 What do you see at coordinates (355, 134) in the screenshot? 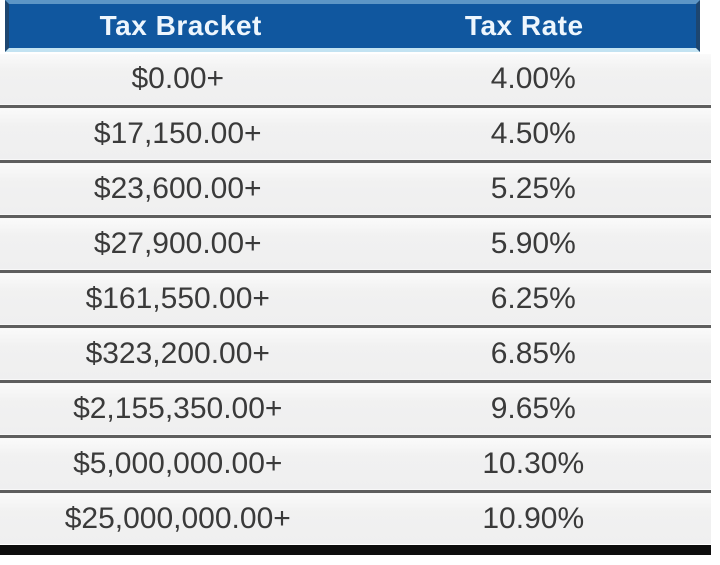
I see `table-row: $17,150.00+ 4.50%` at bounding box center [355, 134].